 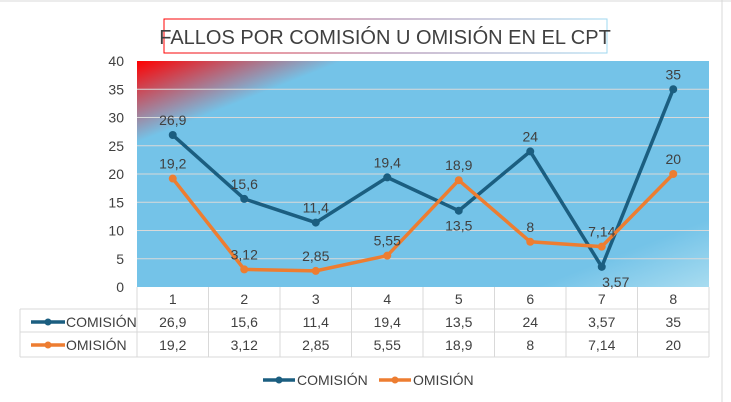 I want to click on data-label: 5,55, so click(x=387, y=241).